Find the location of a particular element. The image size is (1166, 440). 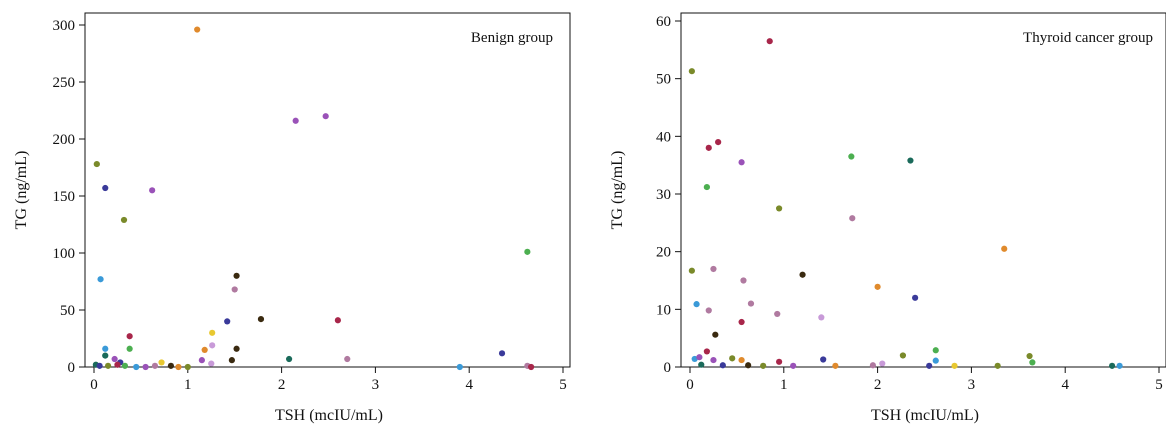

y-tick-label: 250 is located at coordinates (64, 83).